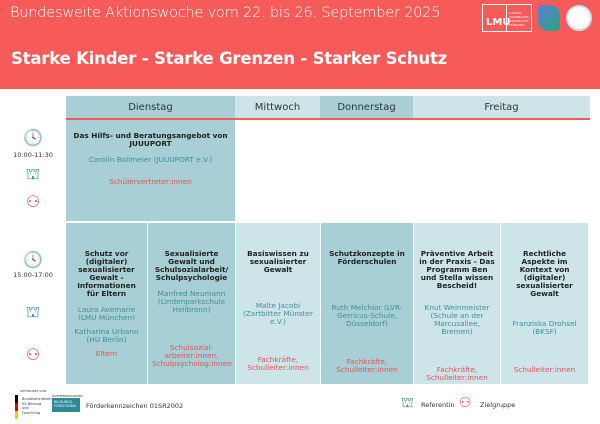 The image size is (600, 424). I want to click on day-header-donnerstag: Donnerstag, so click(366, 107).